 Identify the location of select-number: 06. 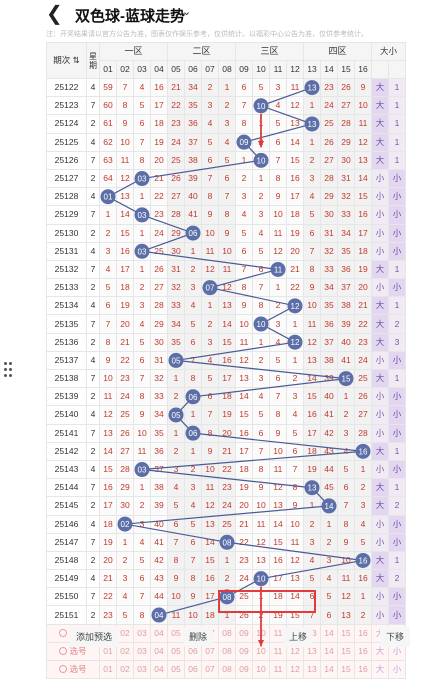
(193, 669).